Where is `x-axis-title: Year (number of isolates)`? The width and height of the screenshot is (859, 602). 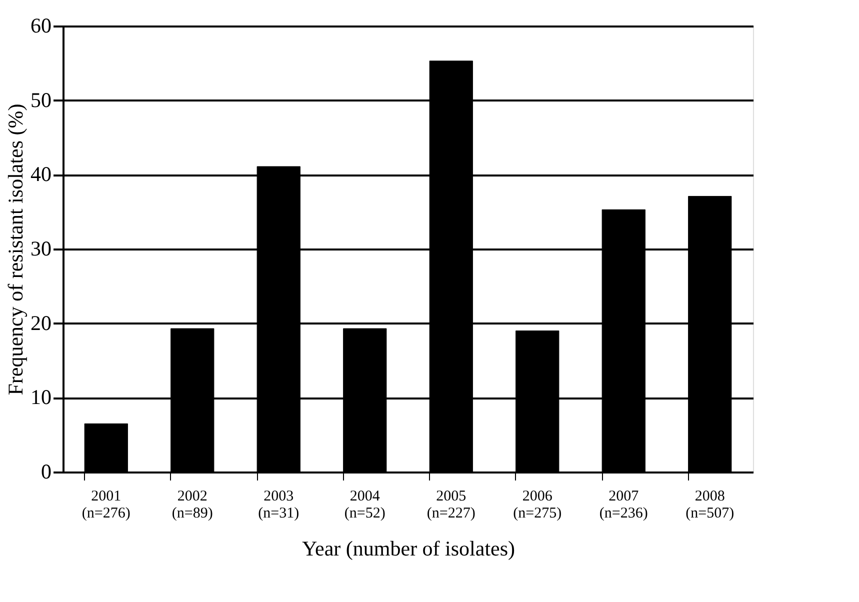
x-axis-title: Year (number of isolates) is located at coordinates (409, 548).